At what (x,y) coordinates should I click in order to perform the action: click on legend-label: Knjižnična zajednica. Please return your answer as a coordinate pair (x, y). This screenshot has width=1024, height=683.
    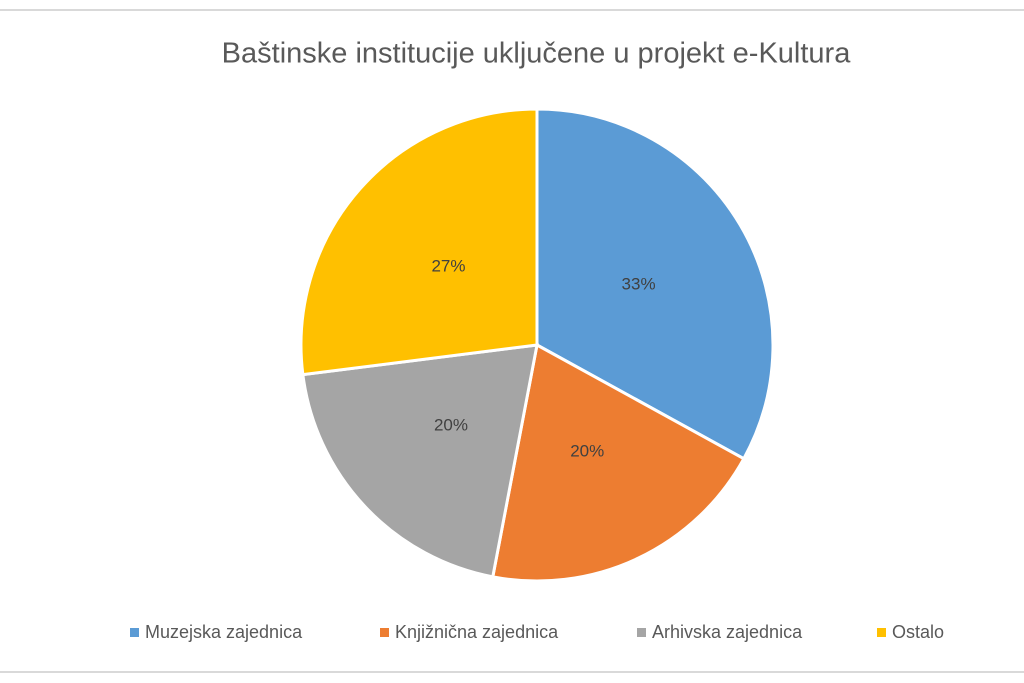
    Looking at the image, I should click on (477, 632).